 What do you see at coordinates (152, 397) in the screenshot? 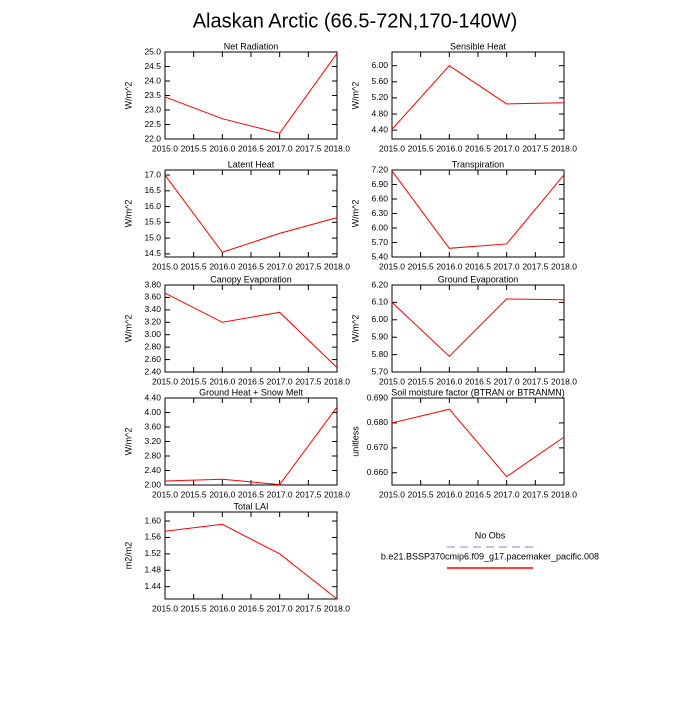
I see `y-tick-label: 4.40` at bounding box center [152, 397].